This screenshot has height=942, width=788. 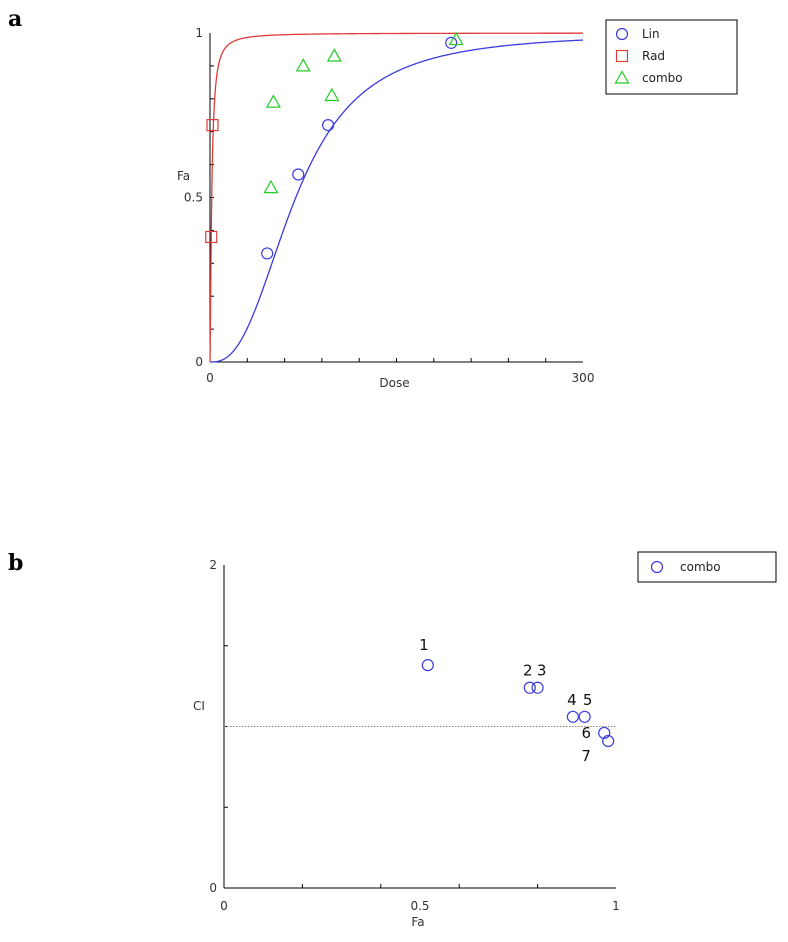 I want to click on legend-marker-lin, so click(x=622, y=34).